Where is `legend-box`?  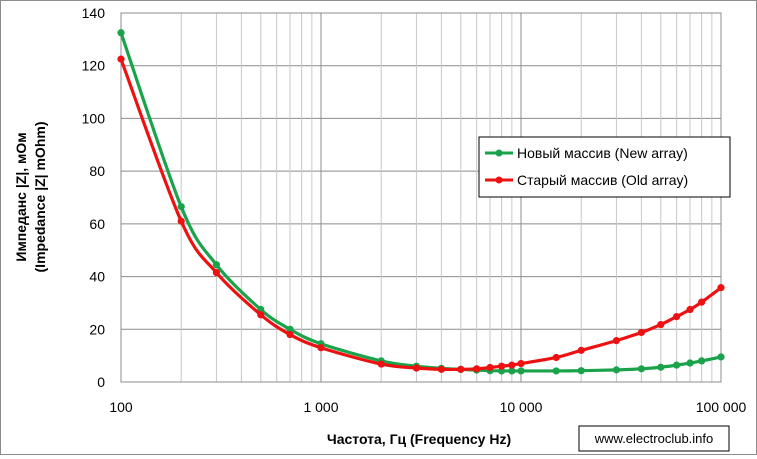
legend-box is located at coordinates (604, 167).